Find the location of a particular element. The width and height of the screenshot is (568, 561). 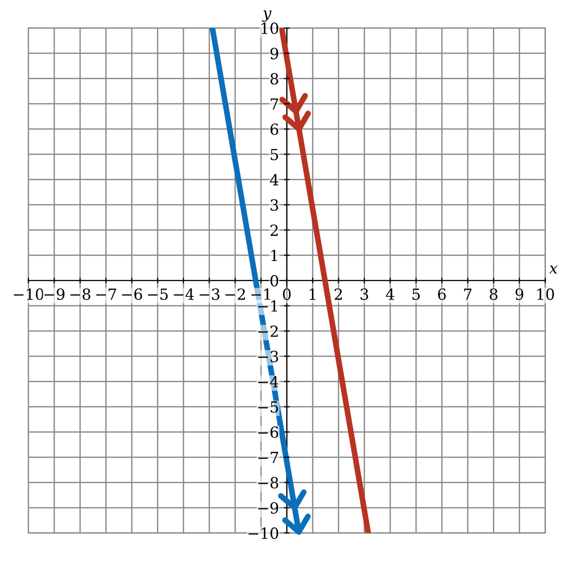

x-tick-label: 7 is located at coordinates (468, 294).